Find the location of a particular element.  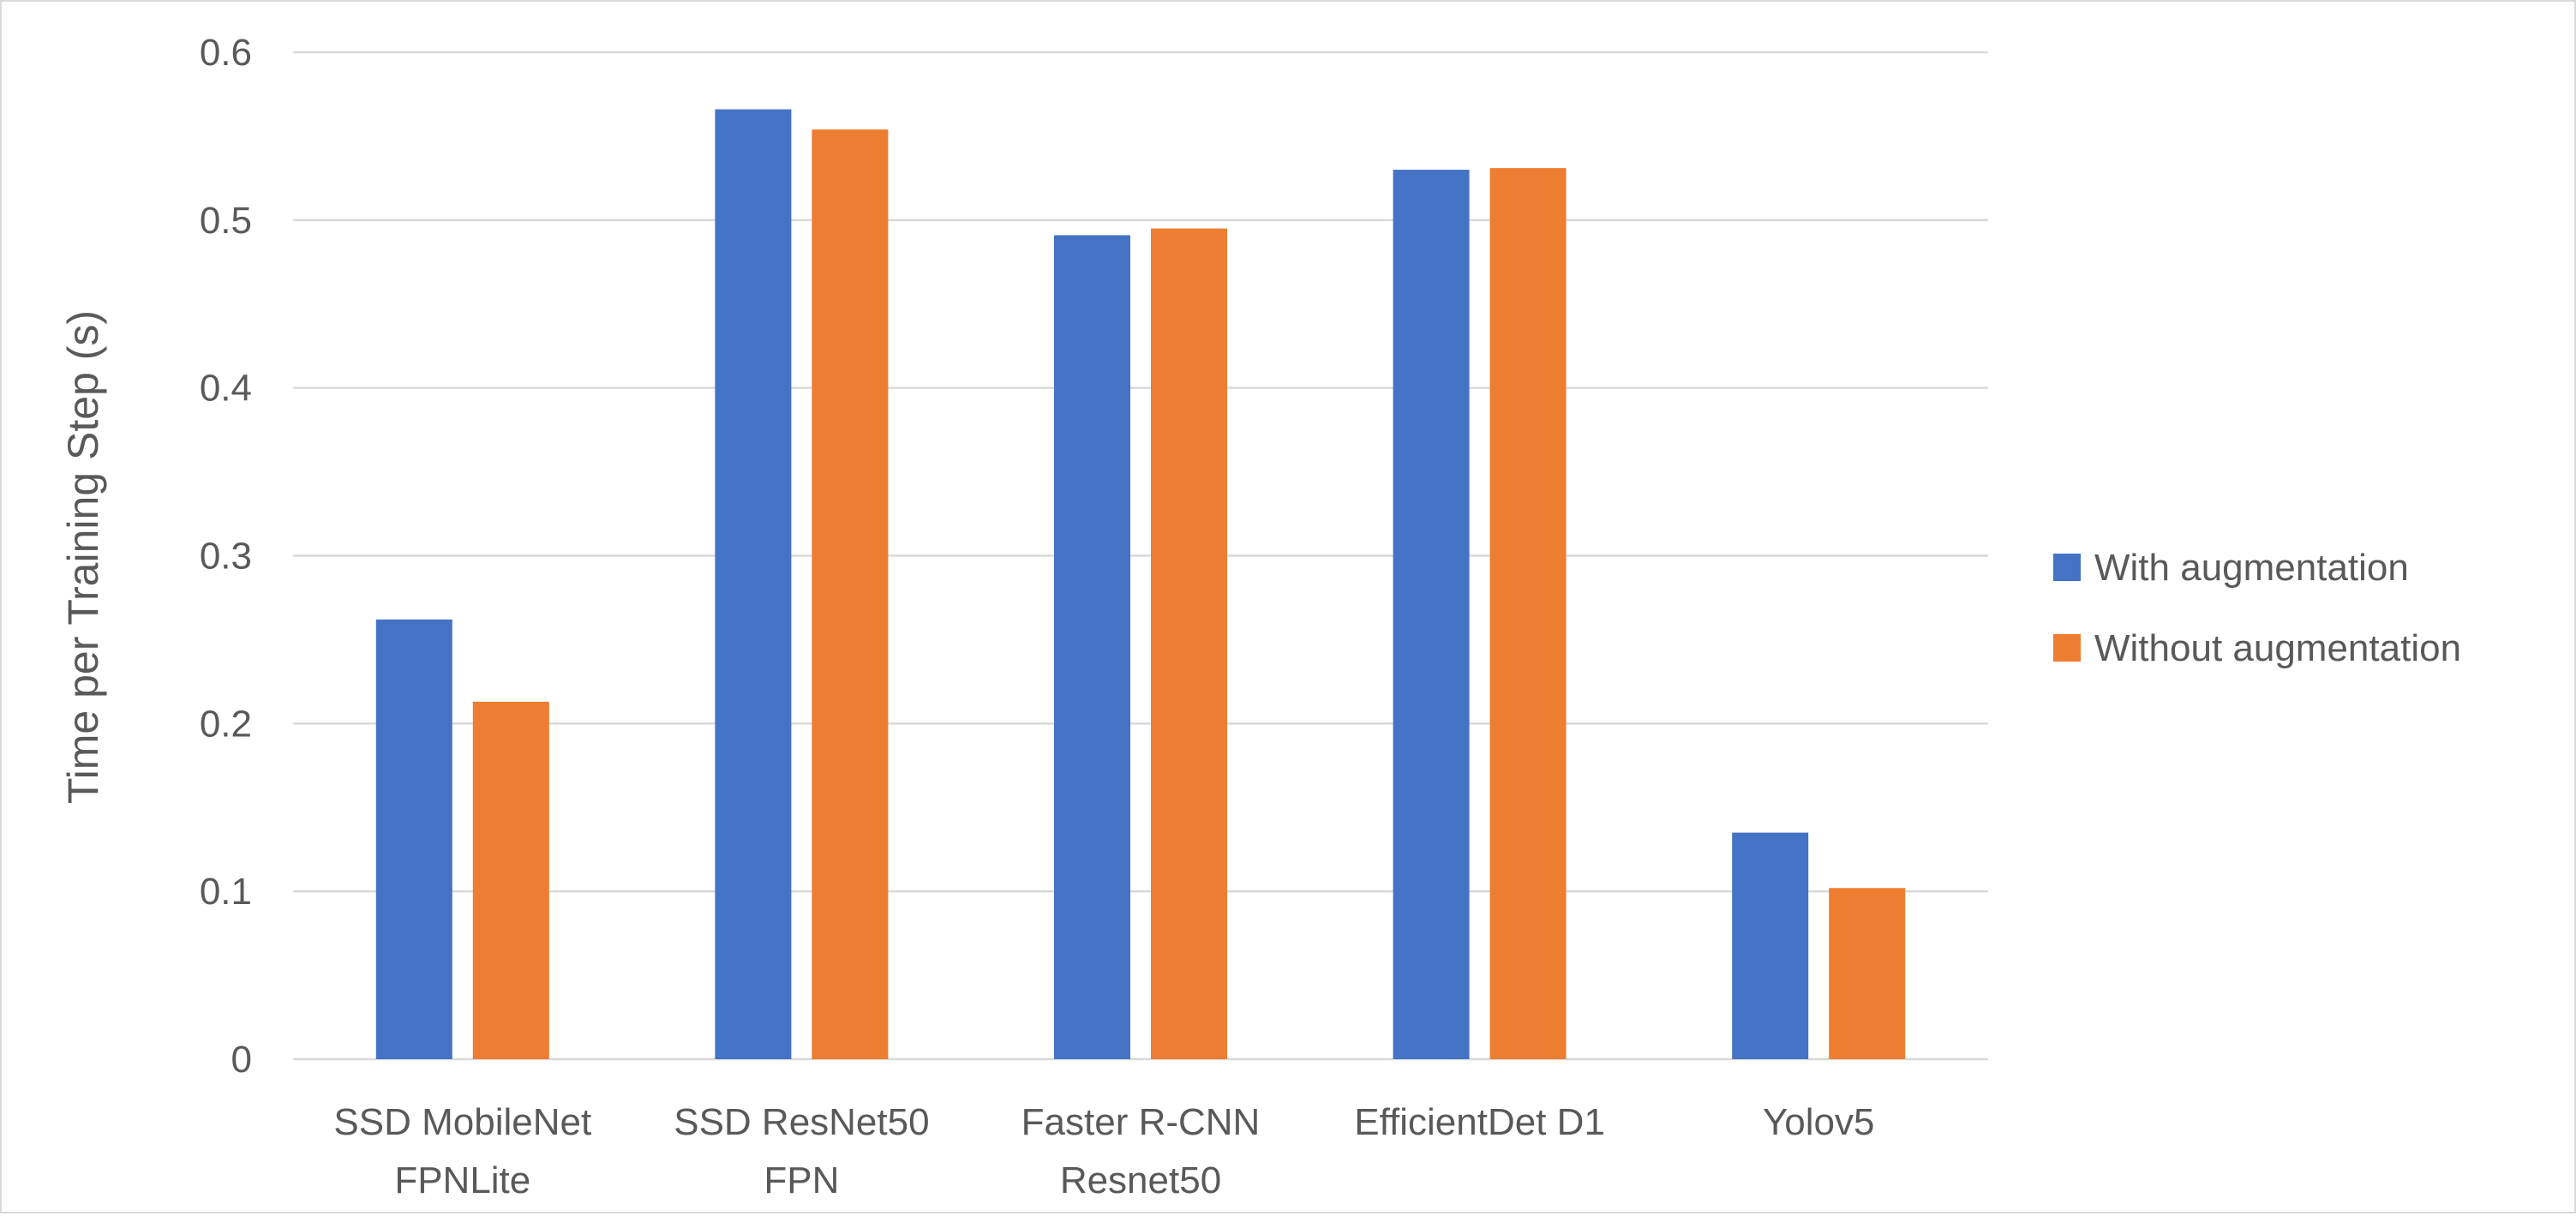

x-category-label: SSD MobileNet is located at coordinates (462, 1122).